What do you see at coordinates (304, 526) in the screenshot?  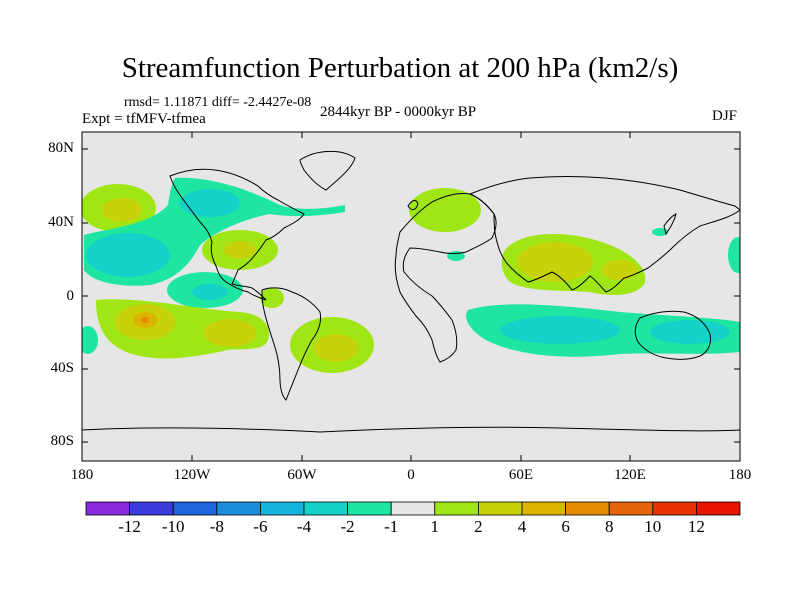 I see `legend-label: -4` at bounding box center [304, 526].